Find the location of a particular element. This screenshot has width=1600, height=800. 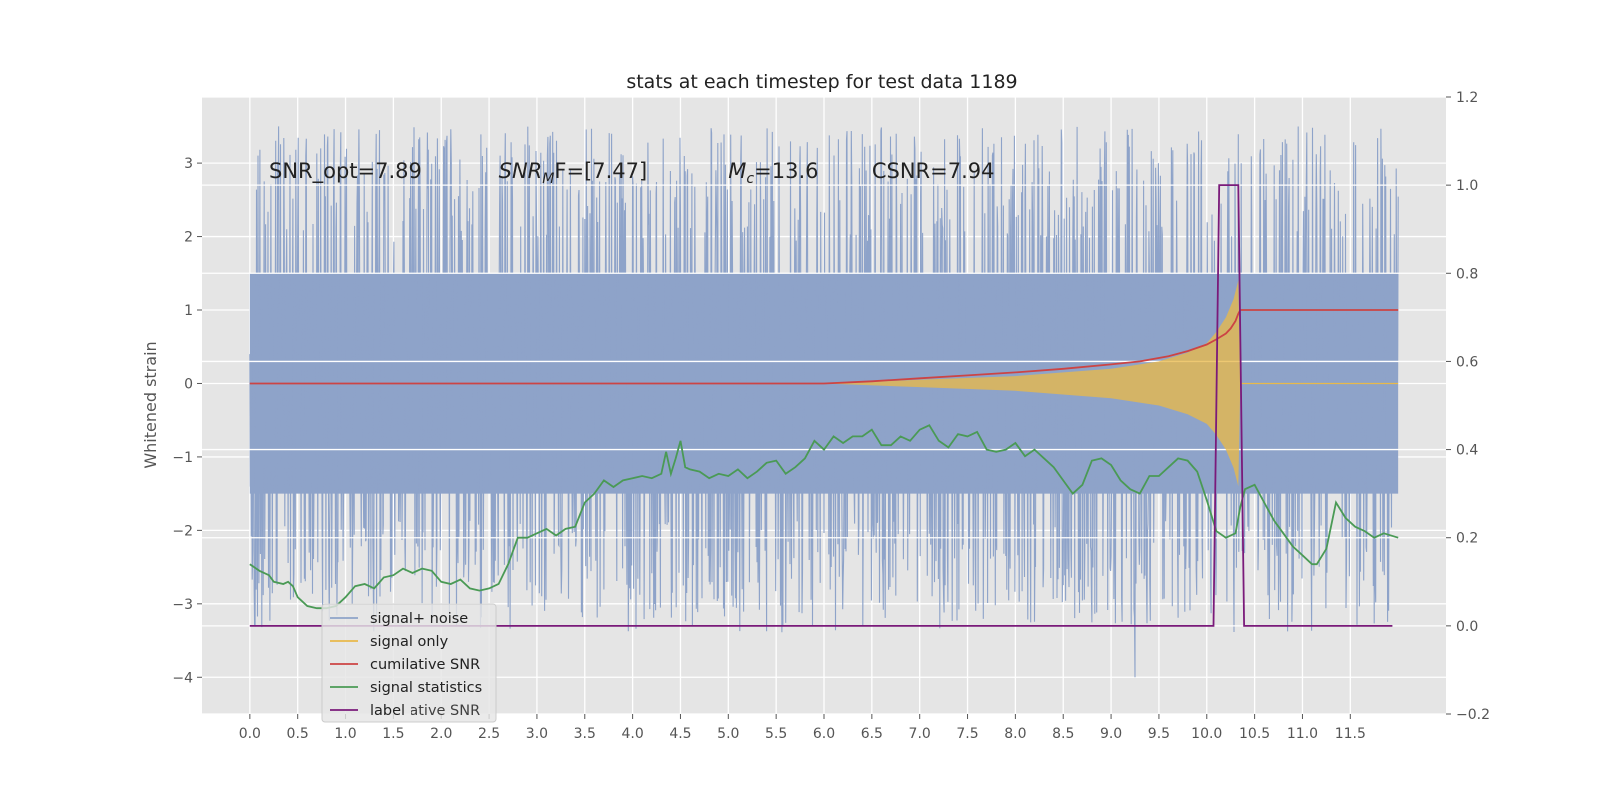

cumulative-snr-line is located at coordinates (824, 347).